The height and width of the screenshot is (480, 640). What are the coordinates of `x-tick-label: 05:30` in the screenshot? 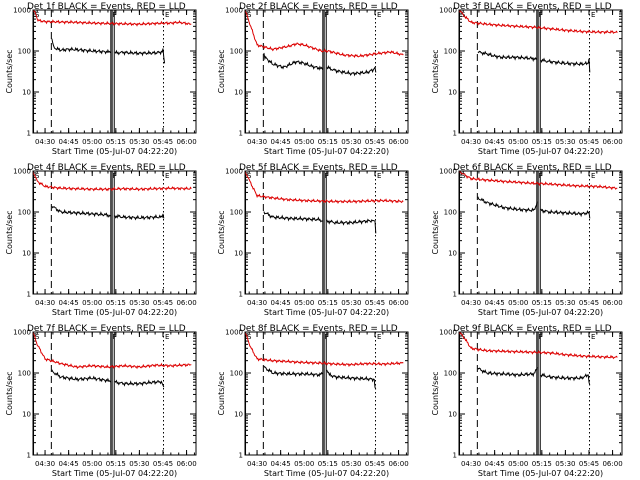 It's located at (139, 303).